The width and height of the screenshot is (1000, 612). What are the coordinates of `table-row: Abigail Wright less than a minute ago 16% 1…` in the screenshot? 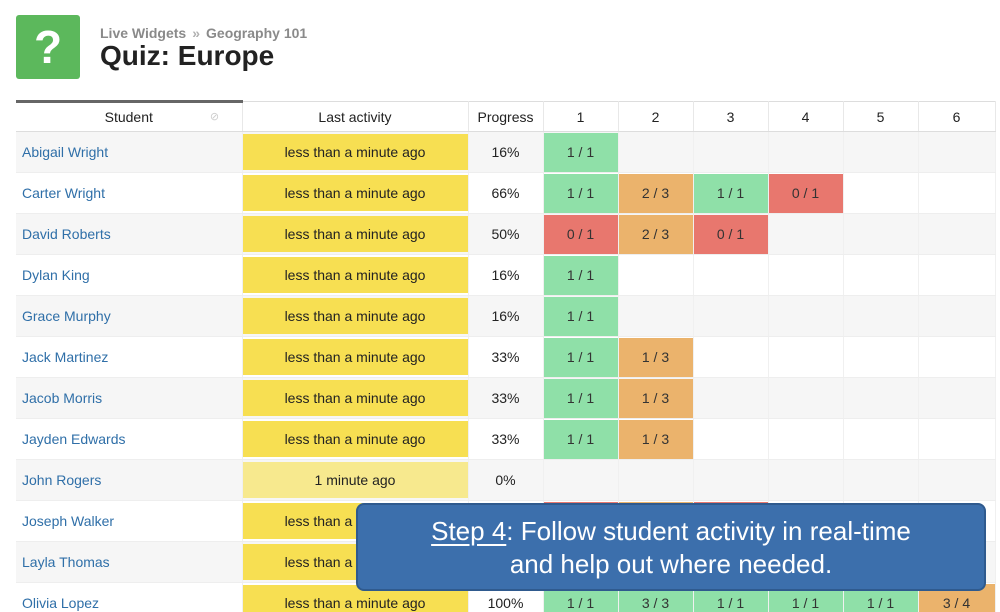 It's located at (506, 152).